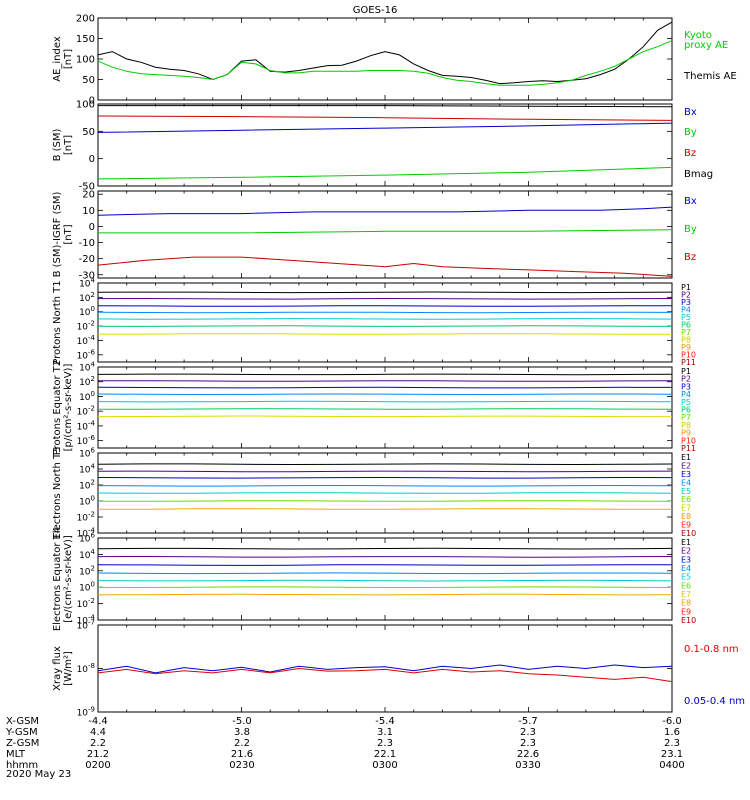 This screenshot has width=750, height=800. Describe the element at coordinates (385, 594) in the screenshot. I see `channel-line-e7` at that location.